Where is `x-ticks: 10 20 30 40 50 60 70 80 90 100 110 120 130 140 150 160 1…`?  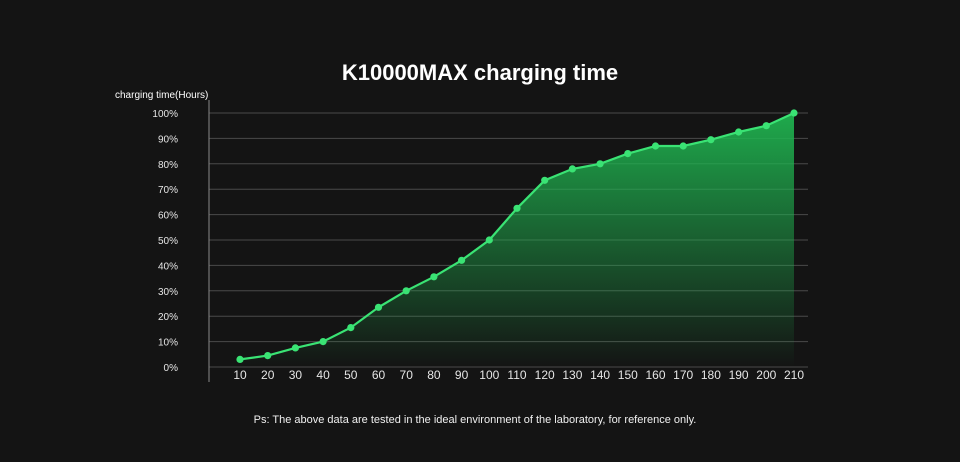 x-ticks: 10 20 30 40 50 60 70 80 90 100 110 120 130 140 150 160 1… is located at coordinates (518, 375).